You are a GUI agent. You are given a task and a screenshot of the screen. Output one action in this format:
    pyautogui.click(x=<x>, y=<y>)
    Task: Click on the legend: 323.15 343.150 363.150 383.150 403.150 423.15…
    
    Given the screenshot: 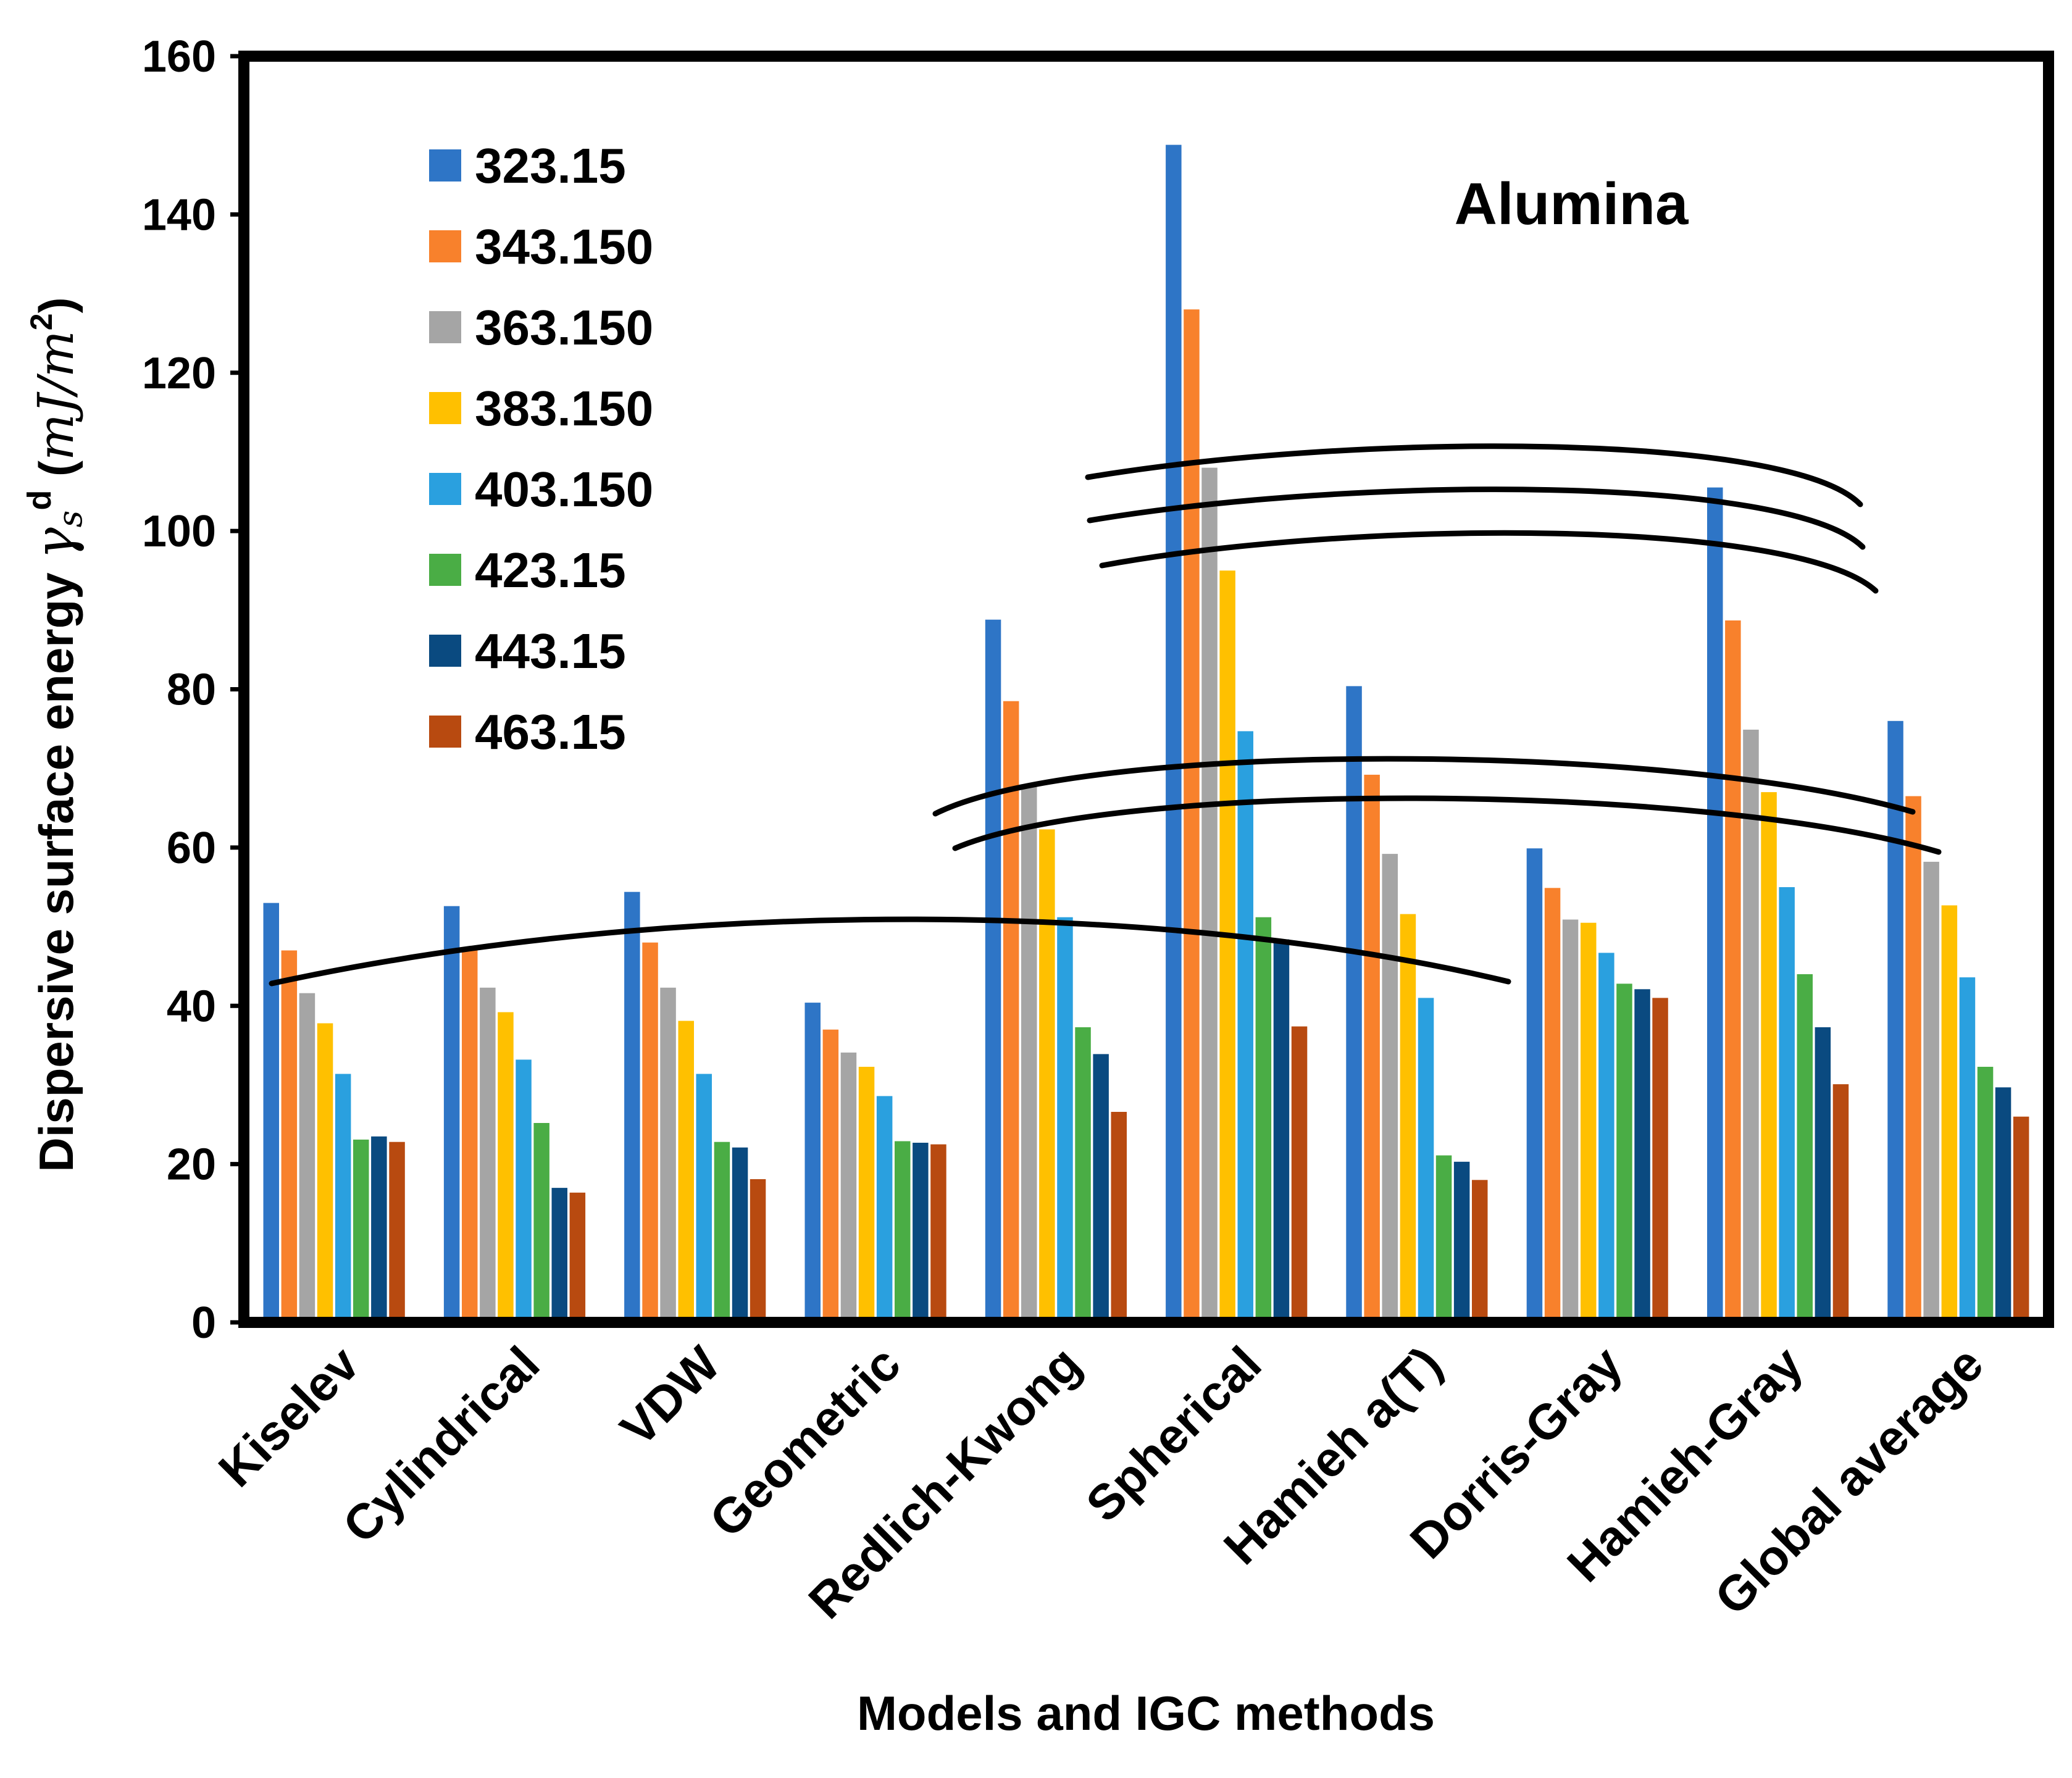 What is the action you would take?
    pyautogui.click(x=541, y=448)
    